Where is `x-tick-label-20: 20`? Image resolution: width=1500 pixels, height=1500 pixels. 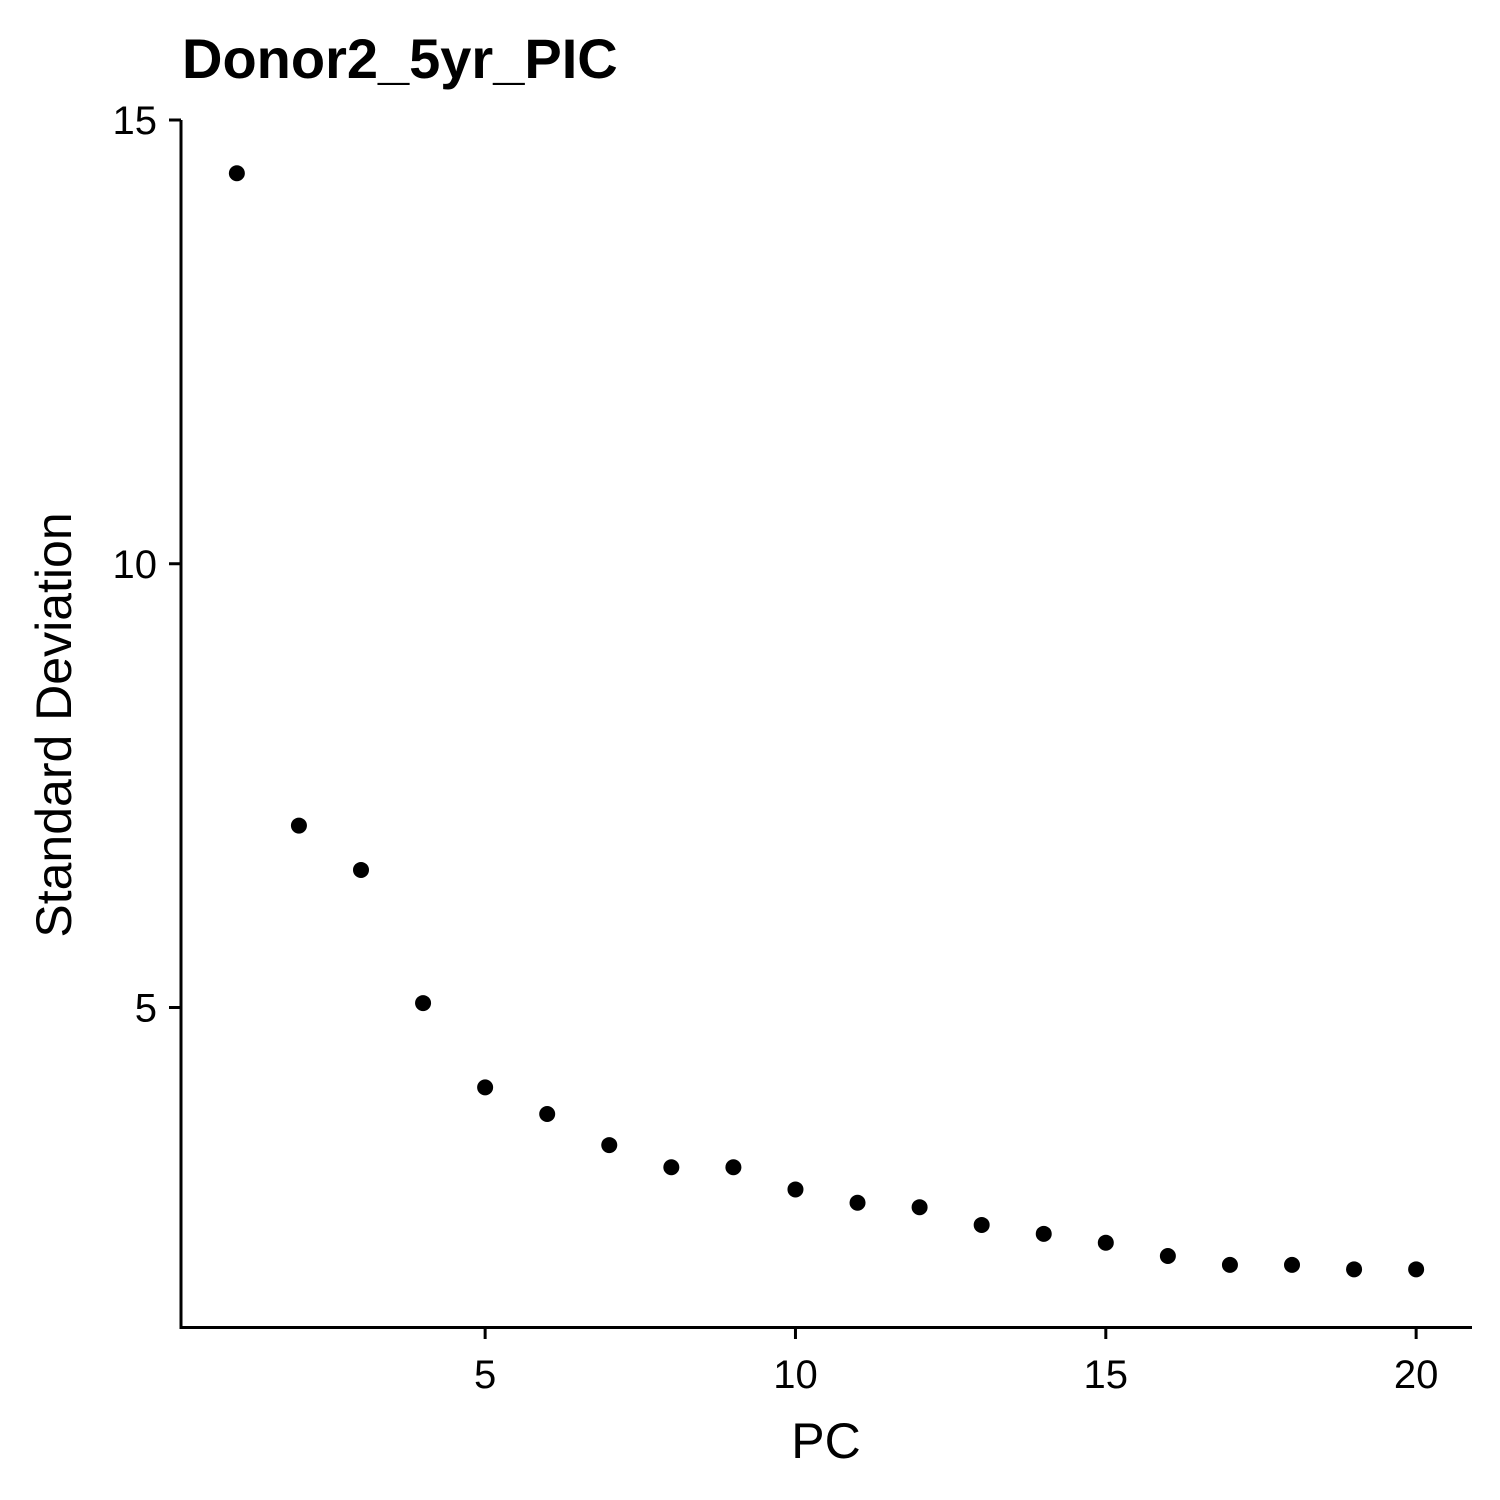
x-tick-label-20: 20 is located at coordinates (1416, 1375).